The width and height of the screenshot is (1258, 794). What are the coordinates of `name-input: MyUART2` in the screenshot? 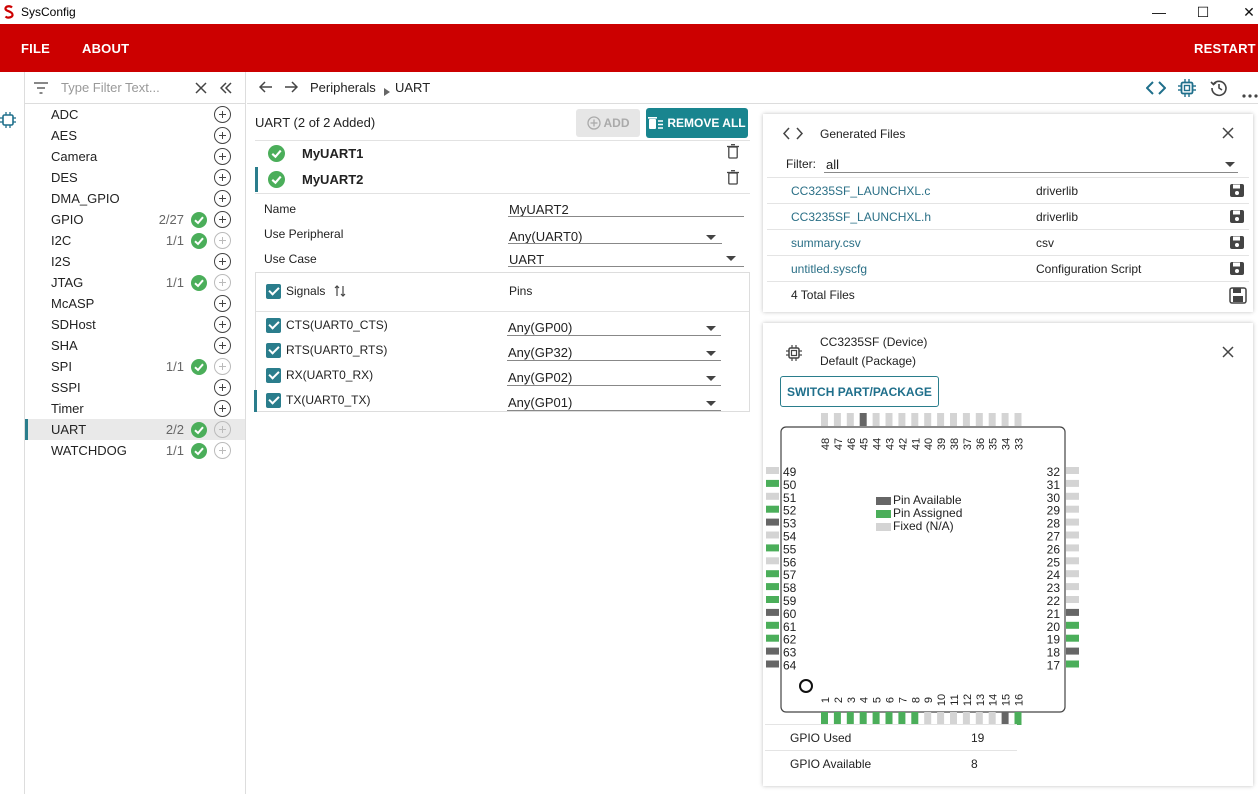 It's located at (539, 209).